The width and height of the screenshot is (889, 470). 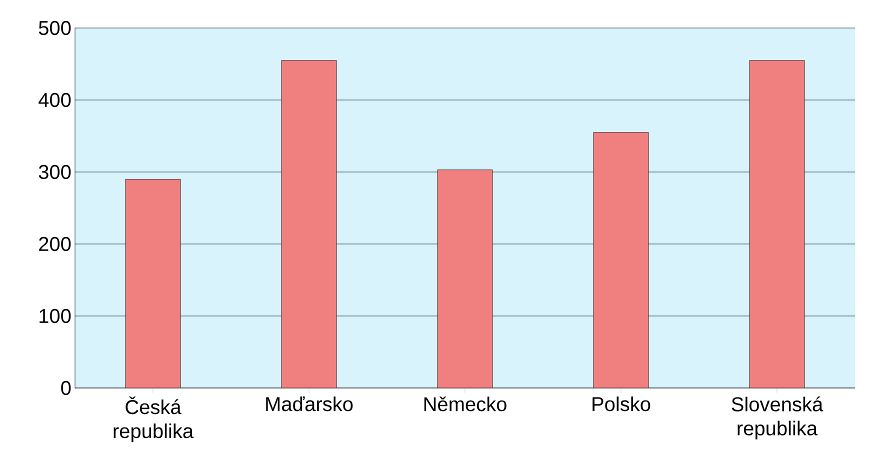 What do you see at coordinates (66, 388) in the screenshot?
I see `y-tick-label: 0` at bounding box center [66, 388].